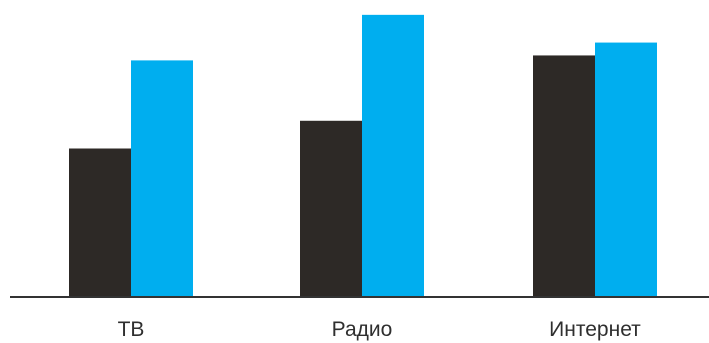 This screenshot has height=343, width=709. I want to click on x-tick-label: Интернет, so click(595, 329).